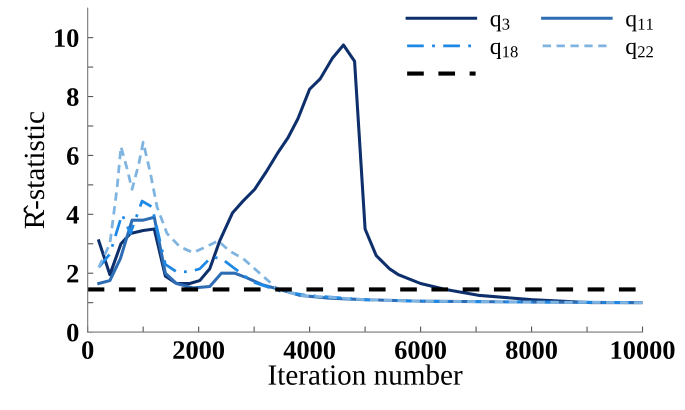 The width and height of the screenshot is (685, 410). I want to click on x-tick-label: 0, so click(88, 350).